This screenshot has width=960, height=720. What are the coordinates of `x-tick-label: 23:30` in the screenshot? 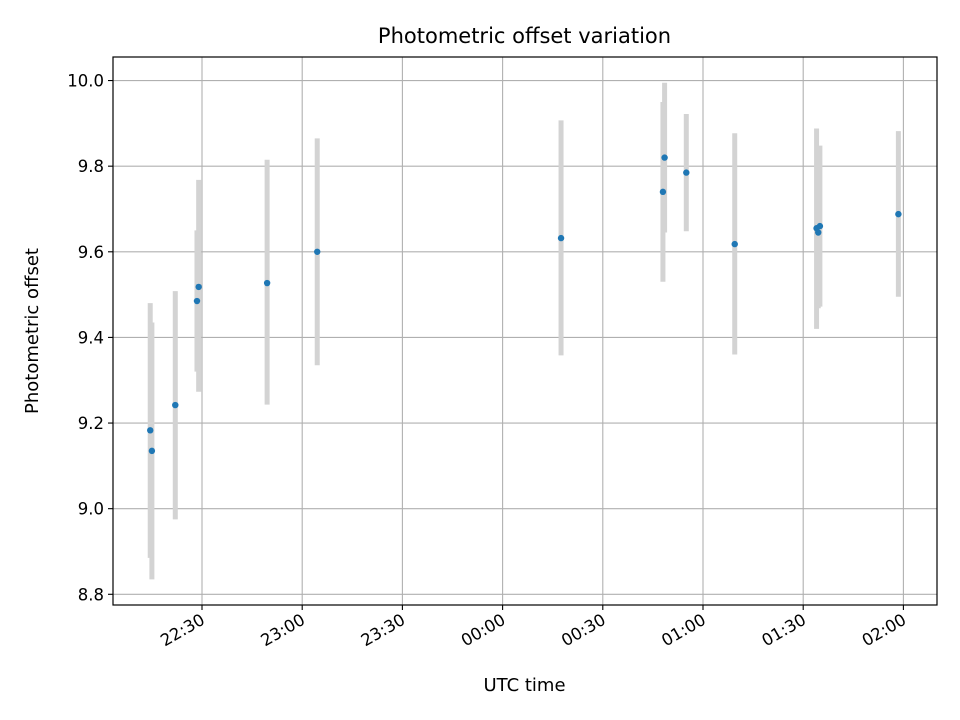 It's located at (383, 630).